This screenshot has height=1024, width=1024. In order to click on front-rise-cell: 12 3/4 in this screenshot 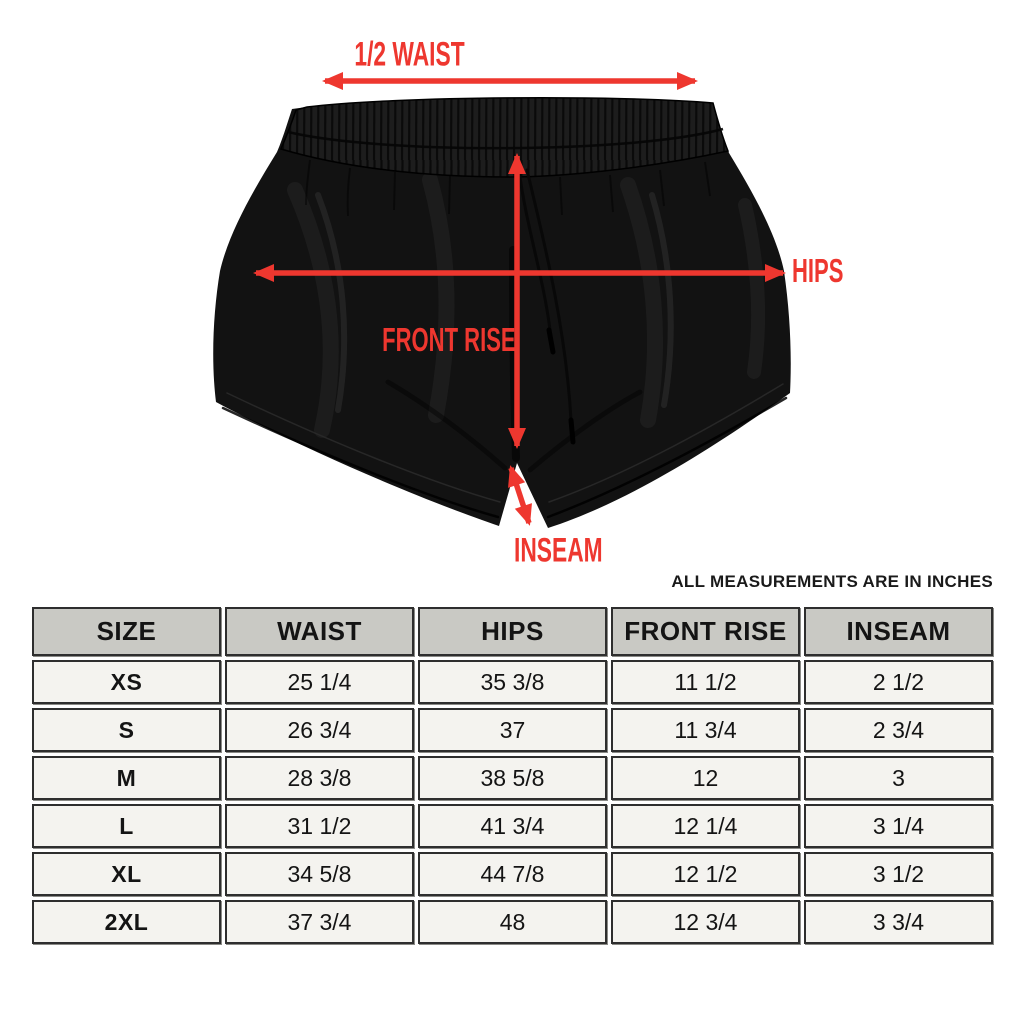, I will do `click(705, 922)`.